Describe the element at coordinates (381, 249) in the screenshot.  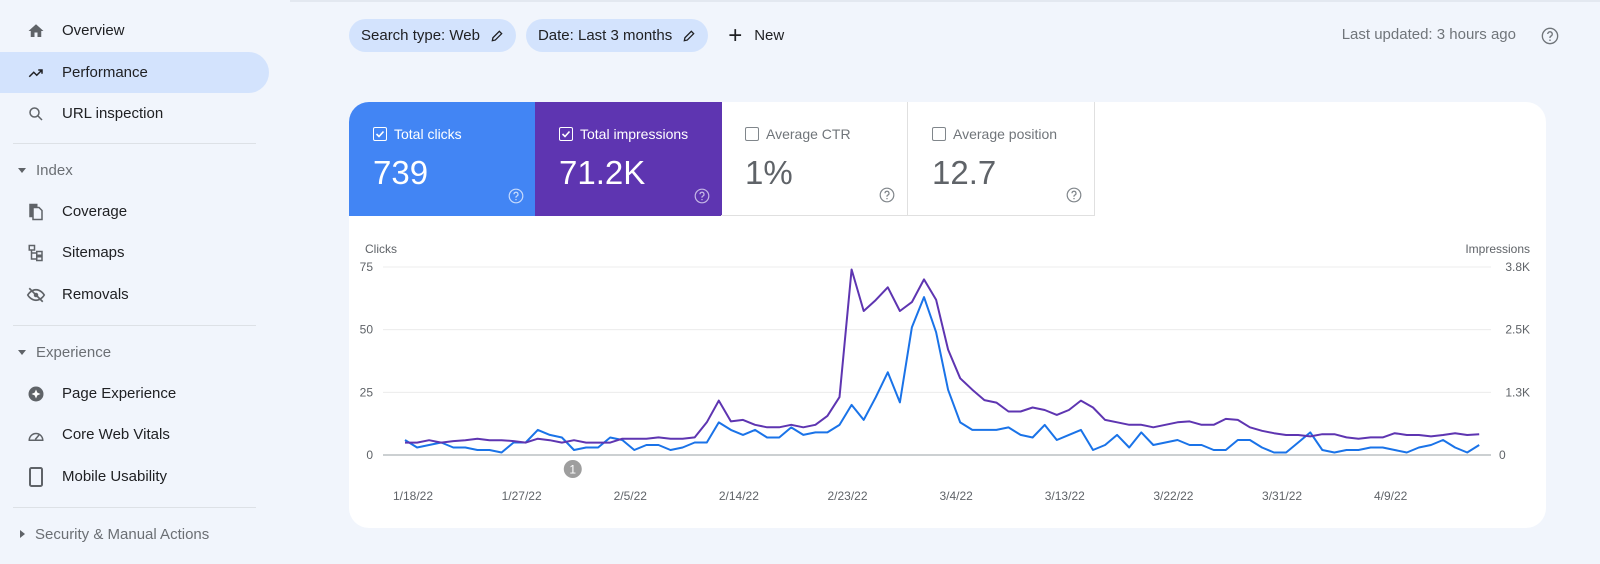
I see `y-left-axis-label: Clicks` at that location.